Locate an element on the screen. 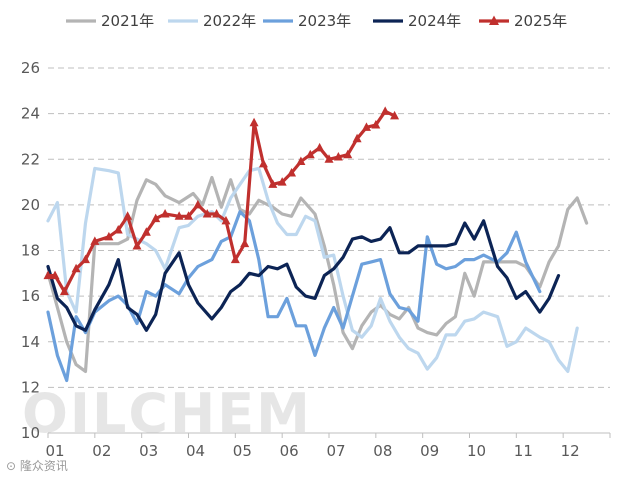 The image size is (636, 478). legend-item: 2023年 is located at coordinates (307, 21).